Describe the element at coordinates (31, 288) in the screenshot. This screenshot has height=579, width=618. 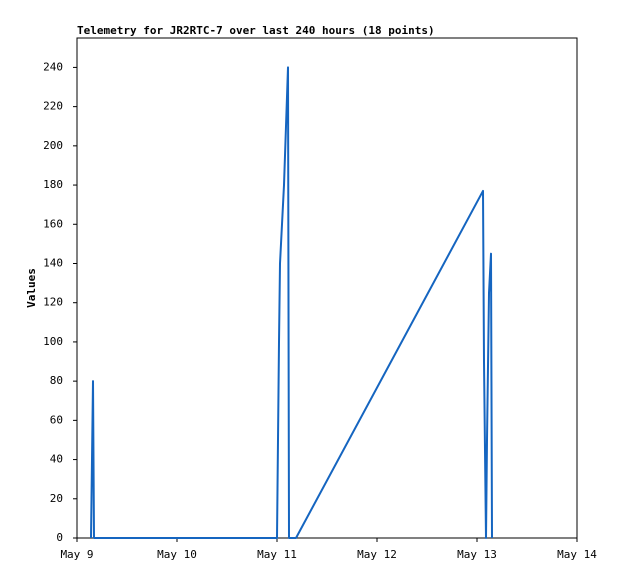
I see `y-axis-label: Values` at that location.